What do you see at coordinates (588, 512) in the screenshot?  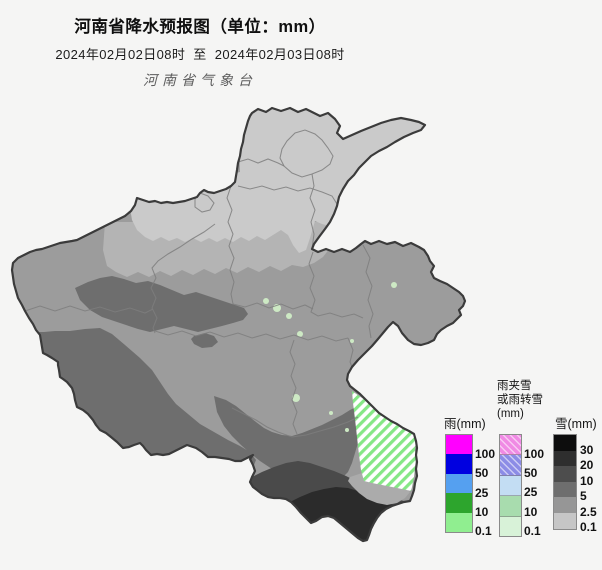 I see `legend-value: 2.5` at bounding box center [588, 512].